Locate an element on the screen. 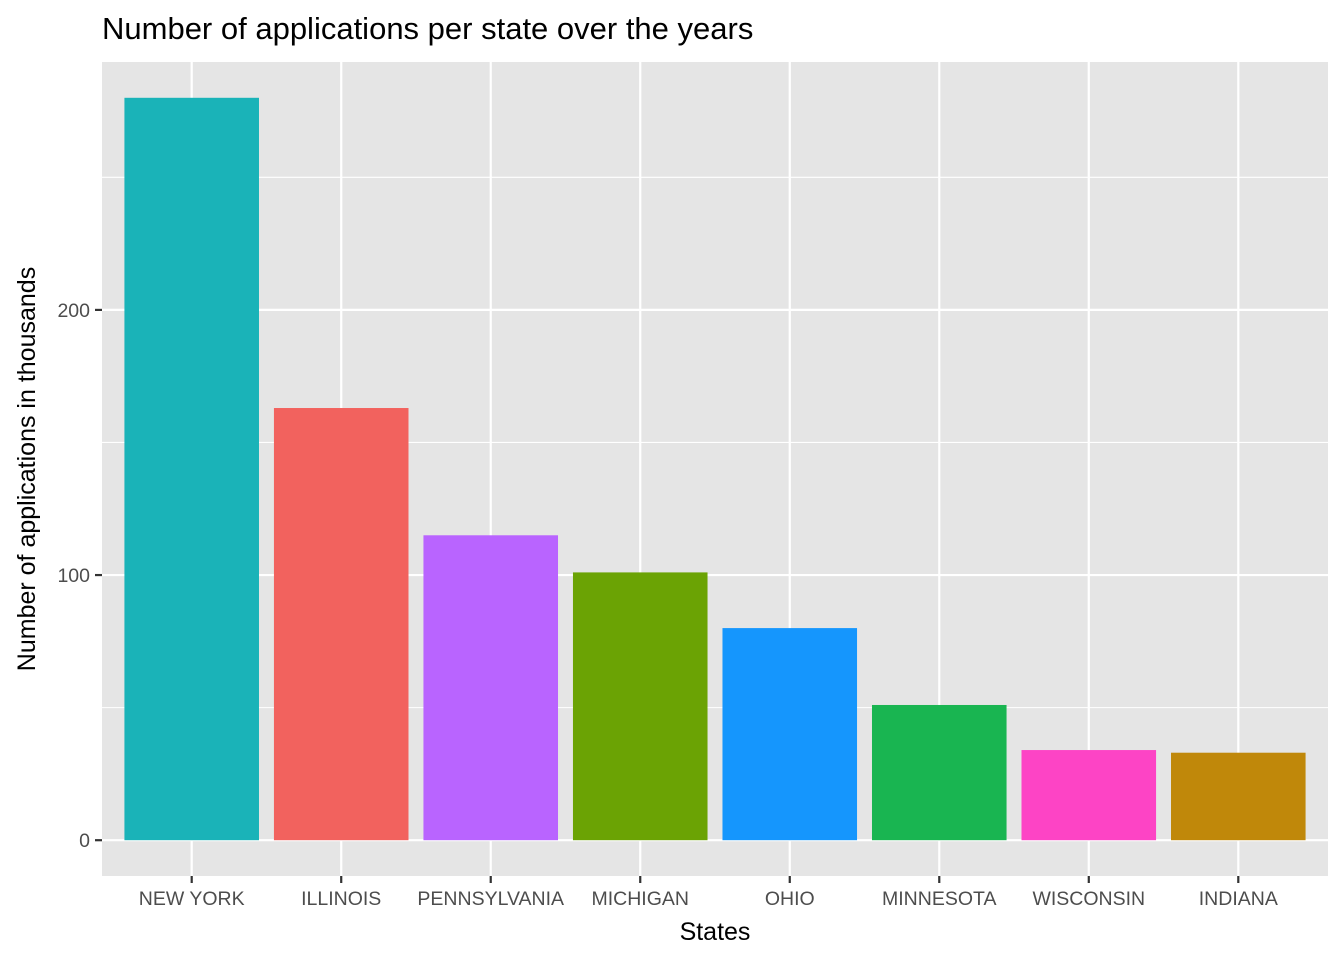 The image size is (1344, 960). bar-pennsylvania is located at coordinates (491, 688).